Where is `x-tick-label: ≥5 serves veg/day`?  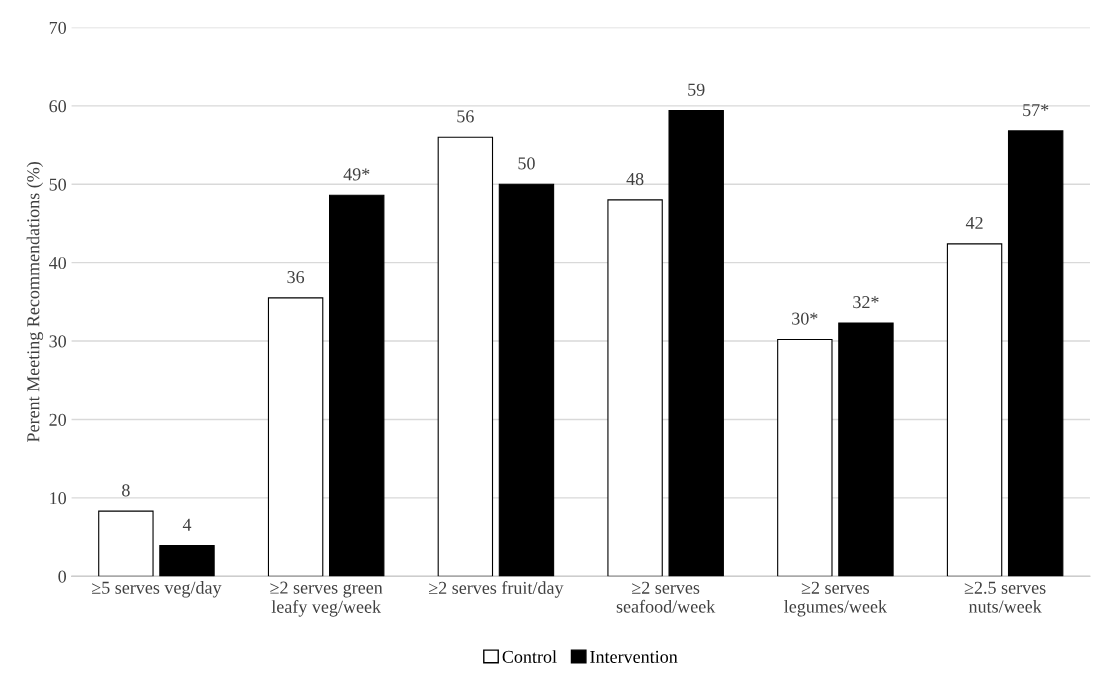
x-tick-label: ≥5 serves veg/day is located at coordinates (157, 589).